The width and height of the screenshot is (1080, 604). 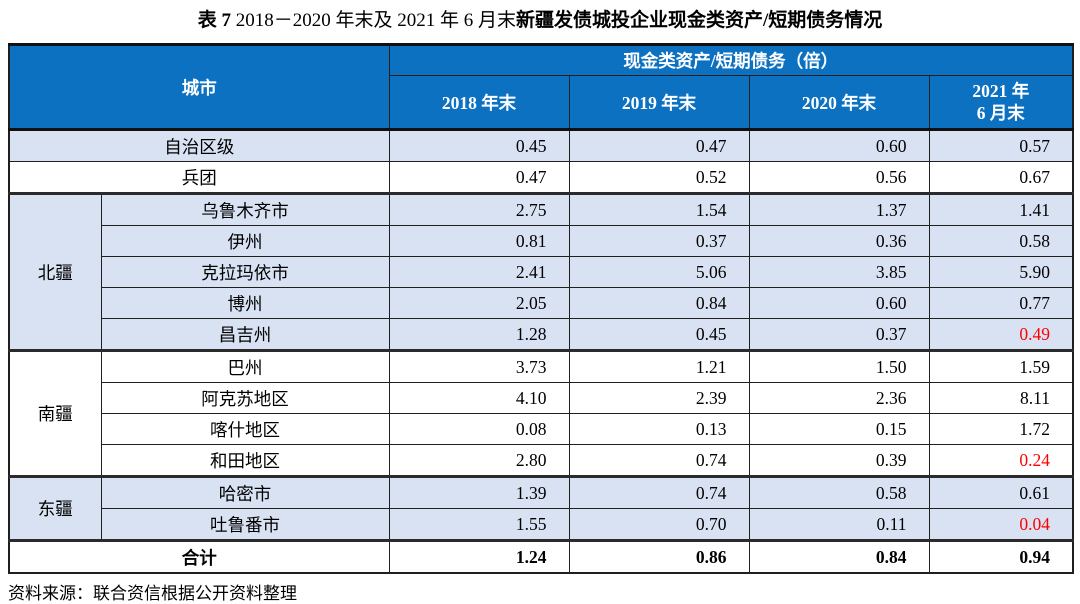 What do you see at coordinates (479, 241) in the screenshot?
I see `value-cell: 0.81` at bounding box center [479, 241].